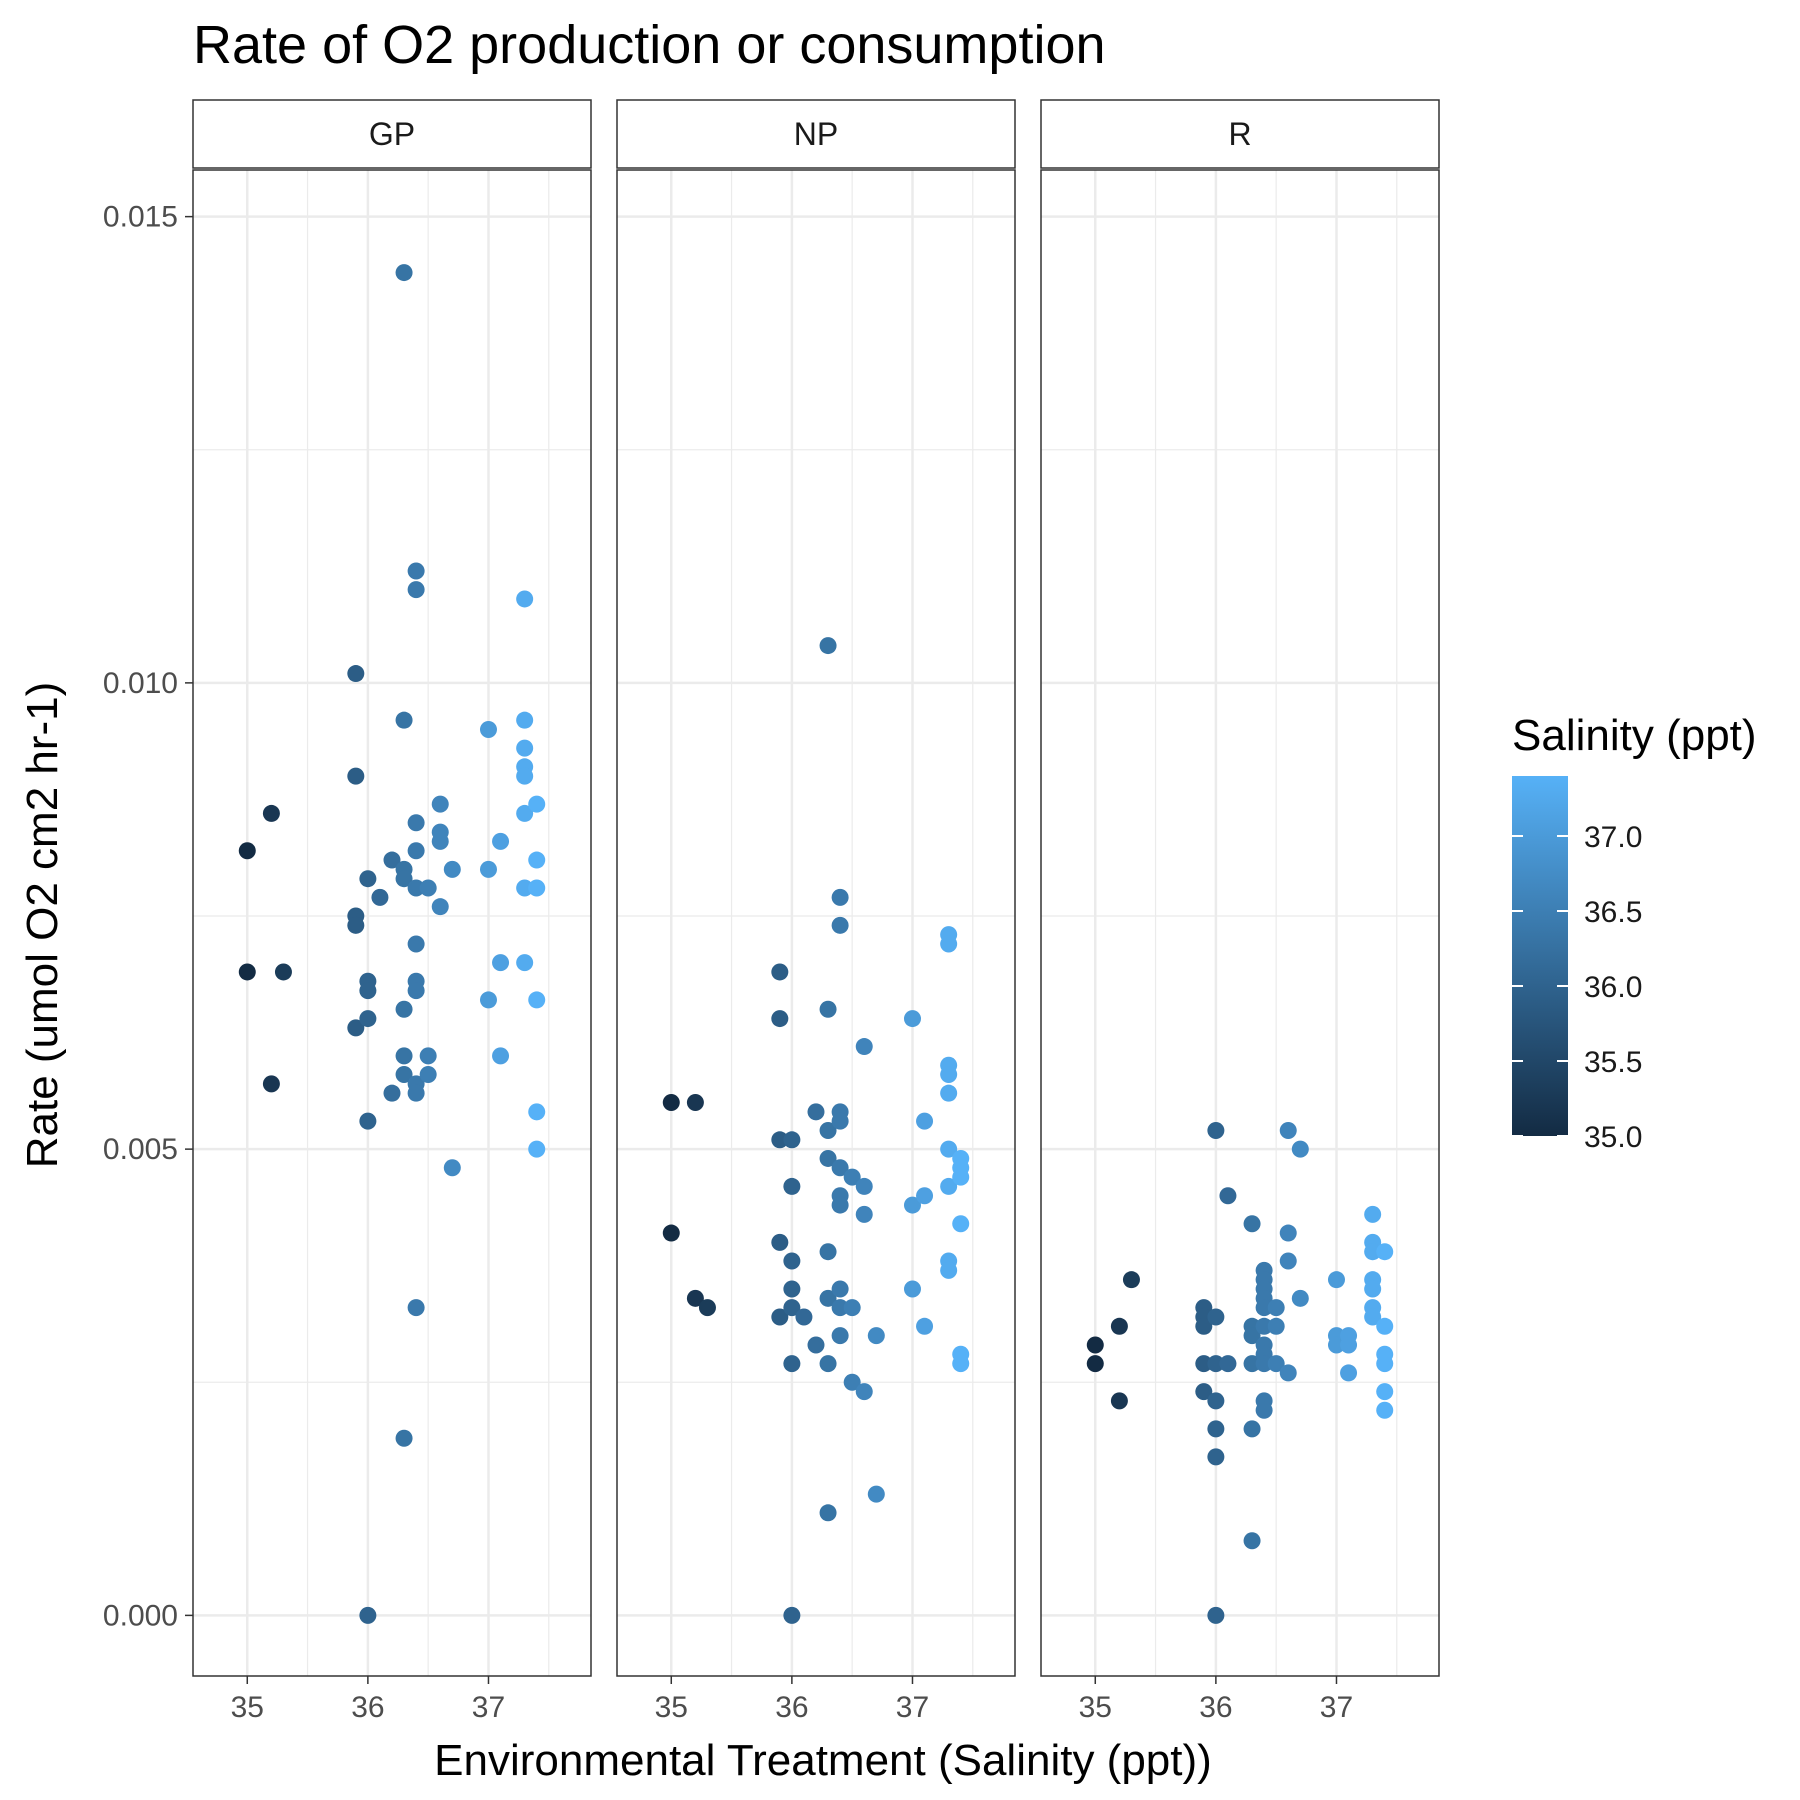 The width and height of the screenshot is (1800, 1800). Describe the element at coordinates (912, 1707) in the screenshot. I see `x-tick-label: 37` at that location.